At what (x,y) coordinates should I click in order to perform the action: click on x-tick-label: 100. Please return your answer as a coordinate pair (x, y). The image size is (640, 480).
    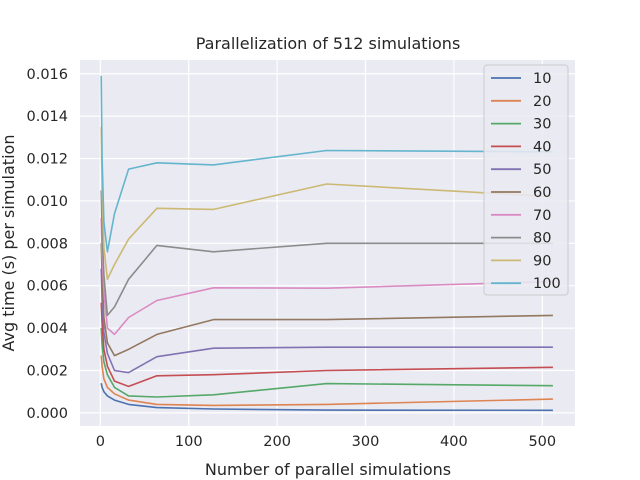
    Looking at the image, I should click on (189, 442).